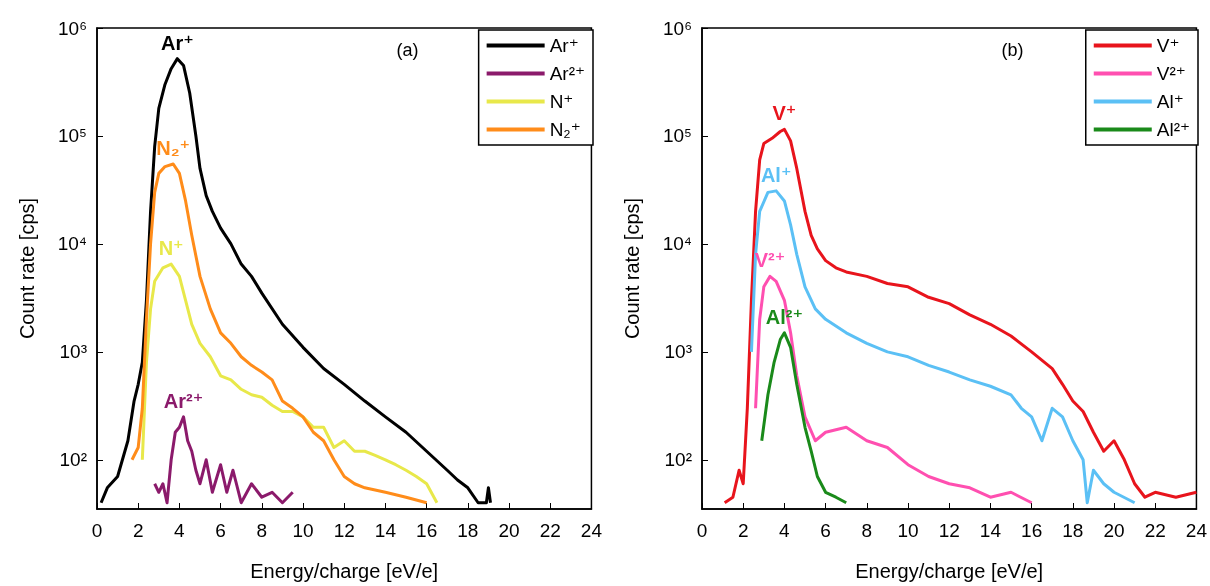 This screenshot has height=586, width=1210. Describe the element at coordinates (1173, 129) in the screenshot. I see `legend-label: Al²⁺` at that location.